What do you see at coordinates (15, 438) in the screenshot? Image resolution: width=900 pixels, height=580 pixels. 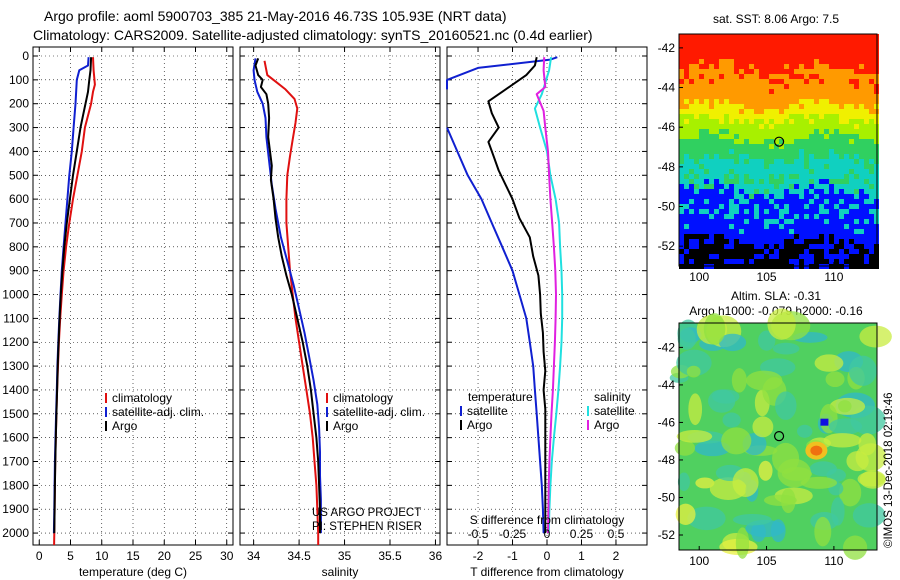 I see `depth-tick-label: 1600` at bounding box center [15, 438].